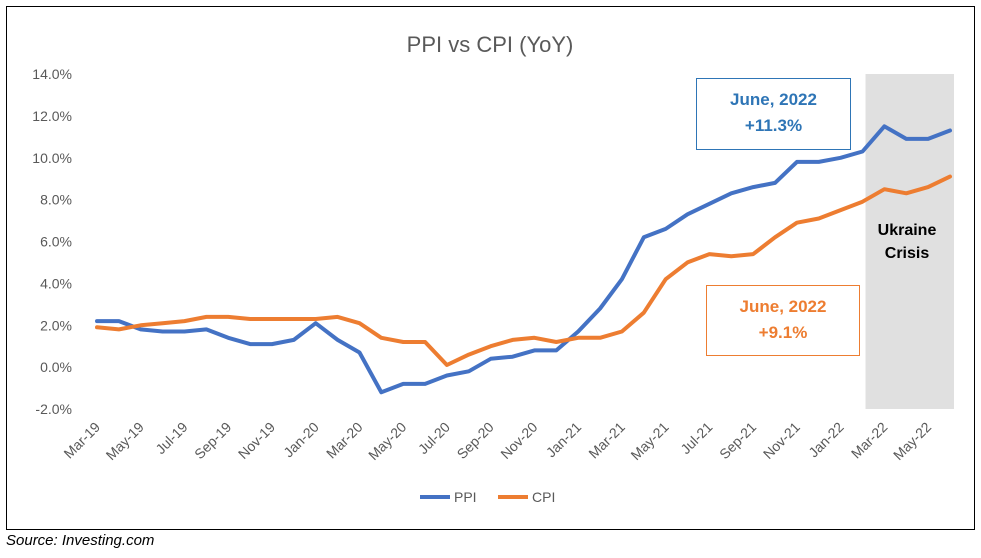 This screenshot has height=558, width=981. What do you see at coordinates (171, 438) in the screenshot?
I see `x-tick-label: Jul-19` at bounding box center [171, 438].